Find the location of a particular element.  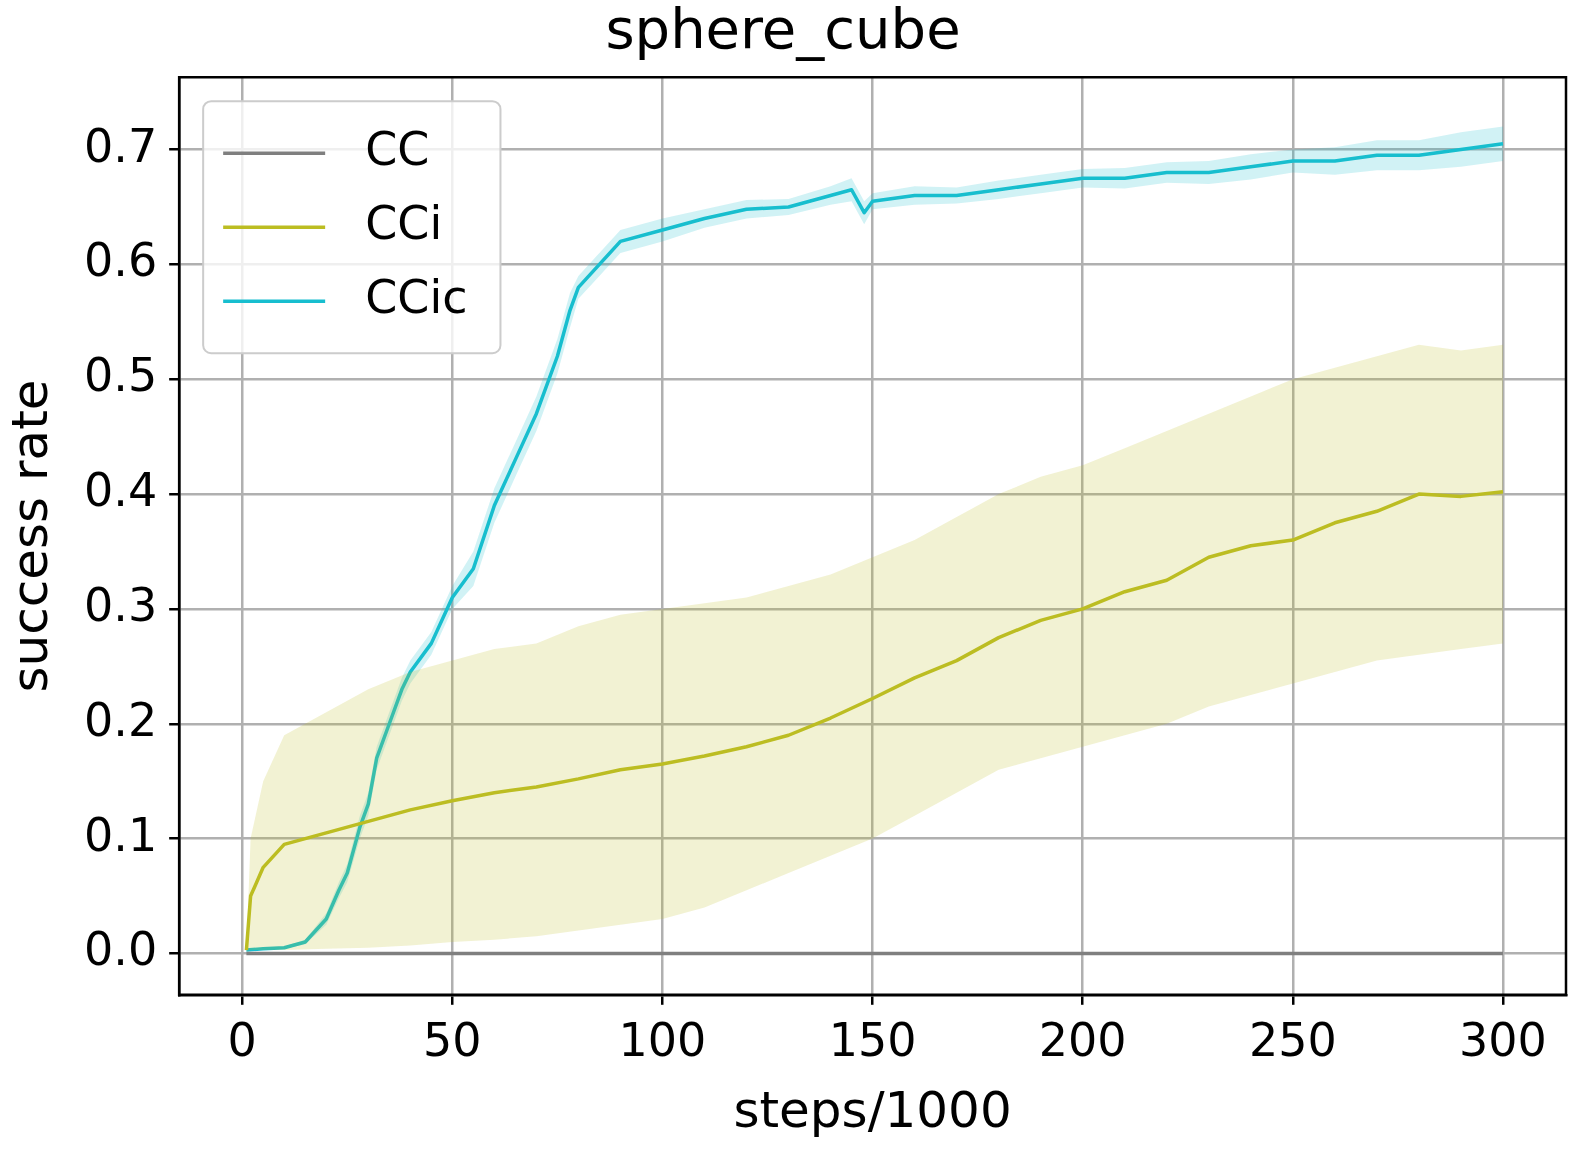

x-tick-label: 250 is located at coordinates (1292, 1040).